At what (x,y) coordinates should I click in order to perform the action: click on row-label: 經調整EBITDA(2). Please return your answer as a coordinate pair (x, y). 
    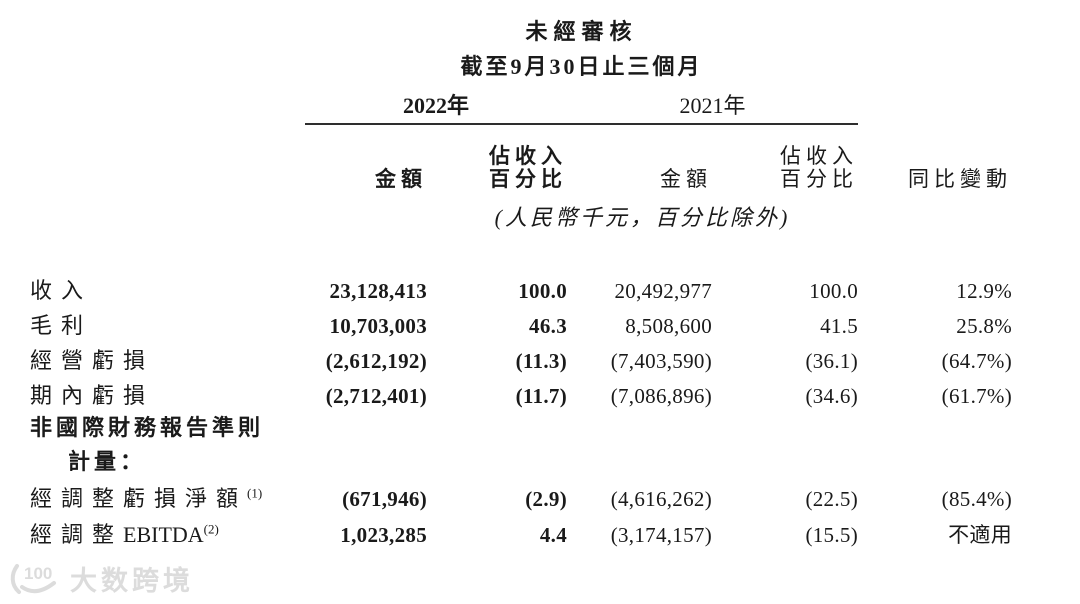
    Looking at the image, I should click on (167, 535).